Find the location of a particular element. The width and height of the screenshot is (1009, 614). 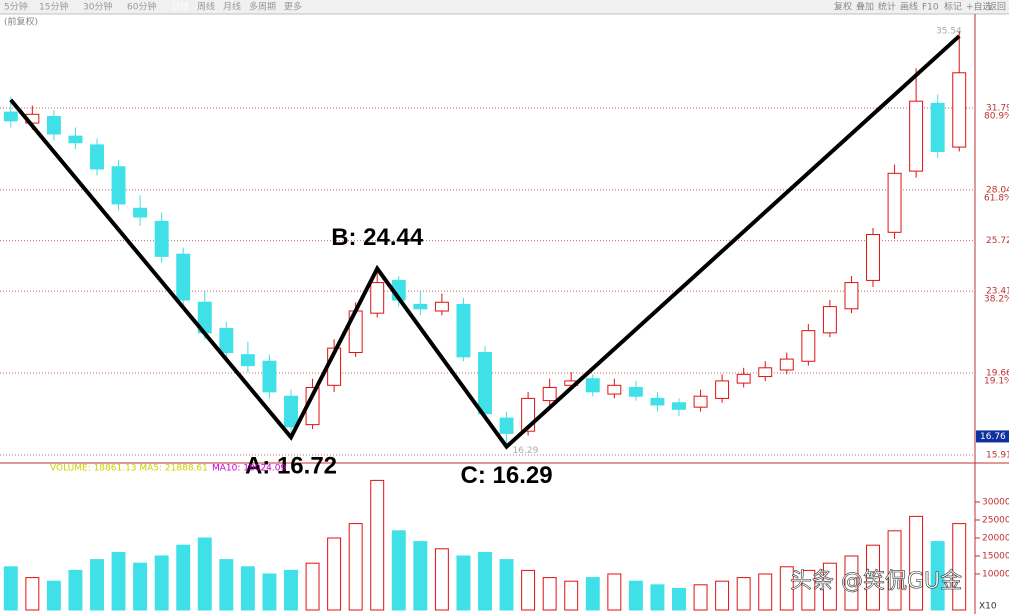

period-tab: 日线 is located at coordinates (180, 7).